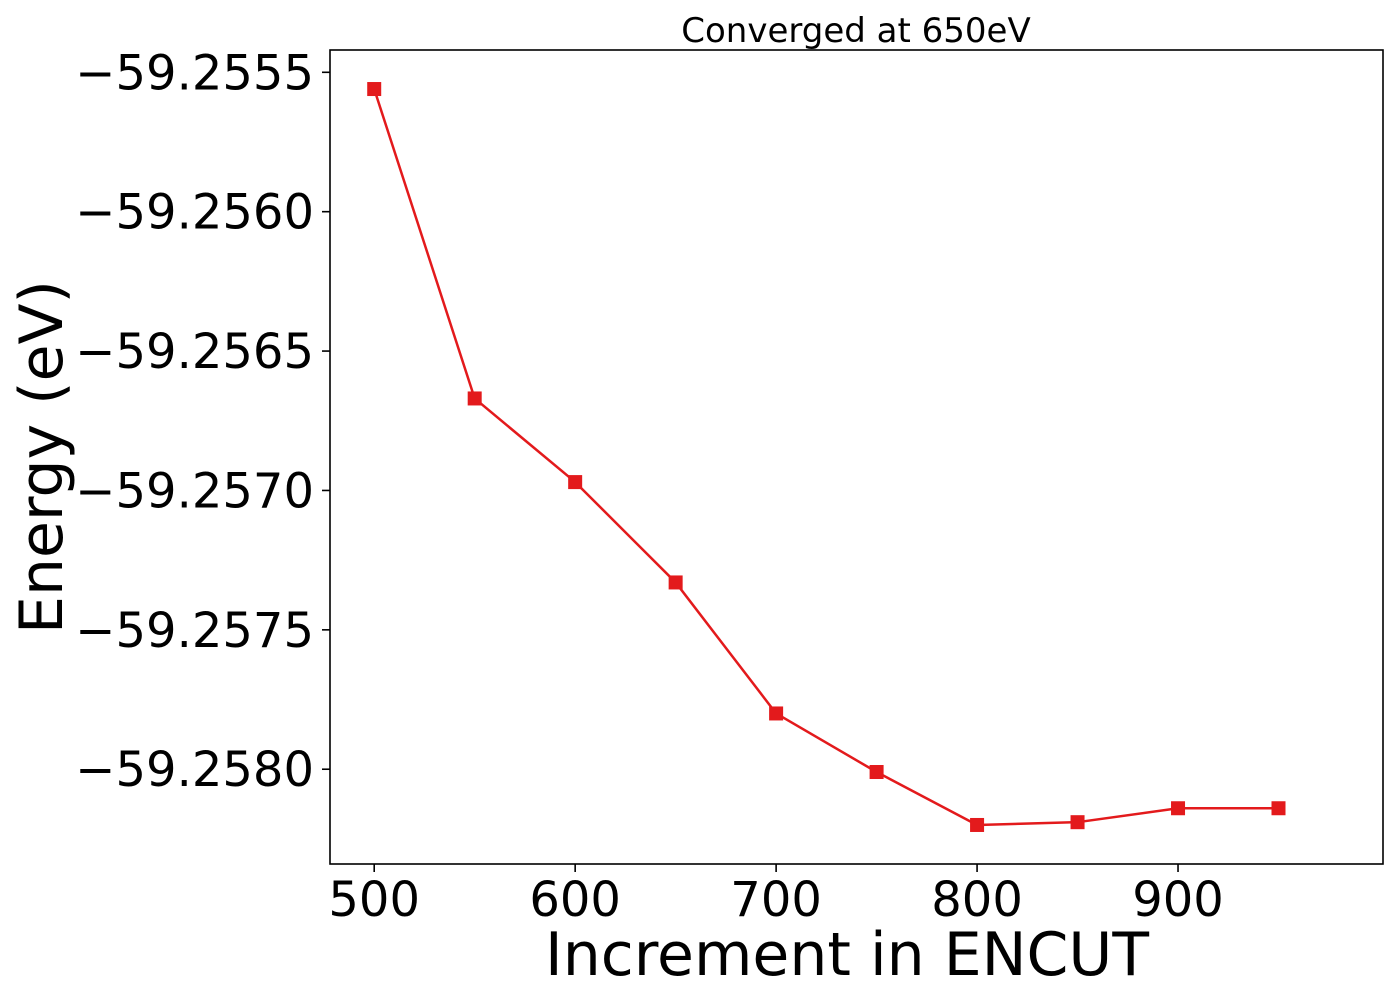 The image size is (1400, 1000). I want to click on y-tick-label: −59.2555, so click(194, 73).